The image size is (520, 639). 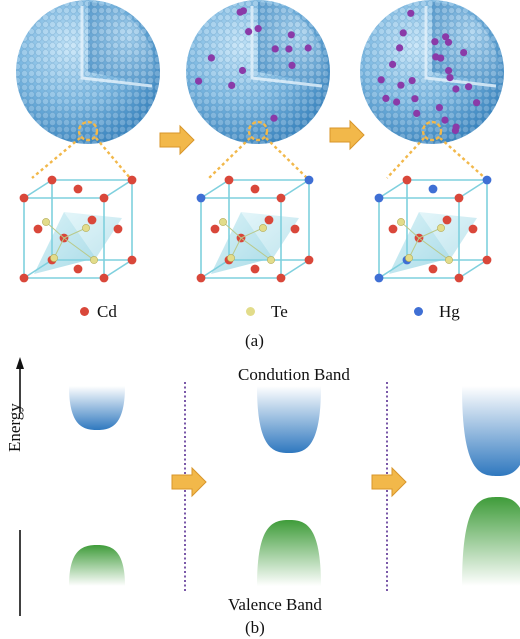 I want to click on caption-b: (b), so click(x=255, y=627).